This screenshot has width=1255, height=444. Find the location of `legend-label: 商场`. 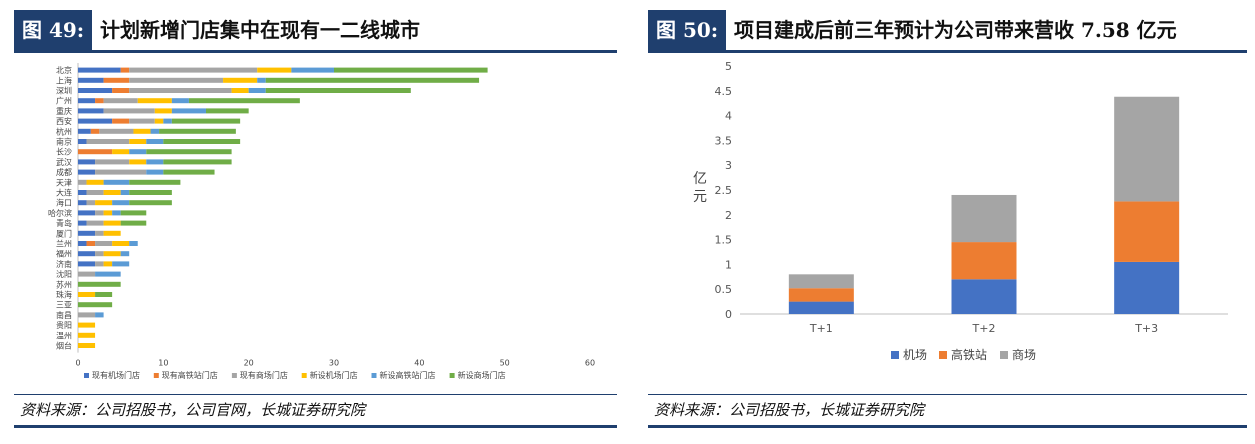

legend-label: 商场 is located at coordinates (1024, 354).